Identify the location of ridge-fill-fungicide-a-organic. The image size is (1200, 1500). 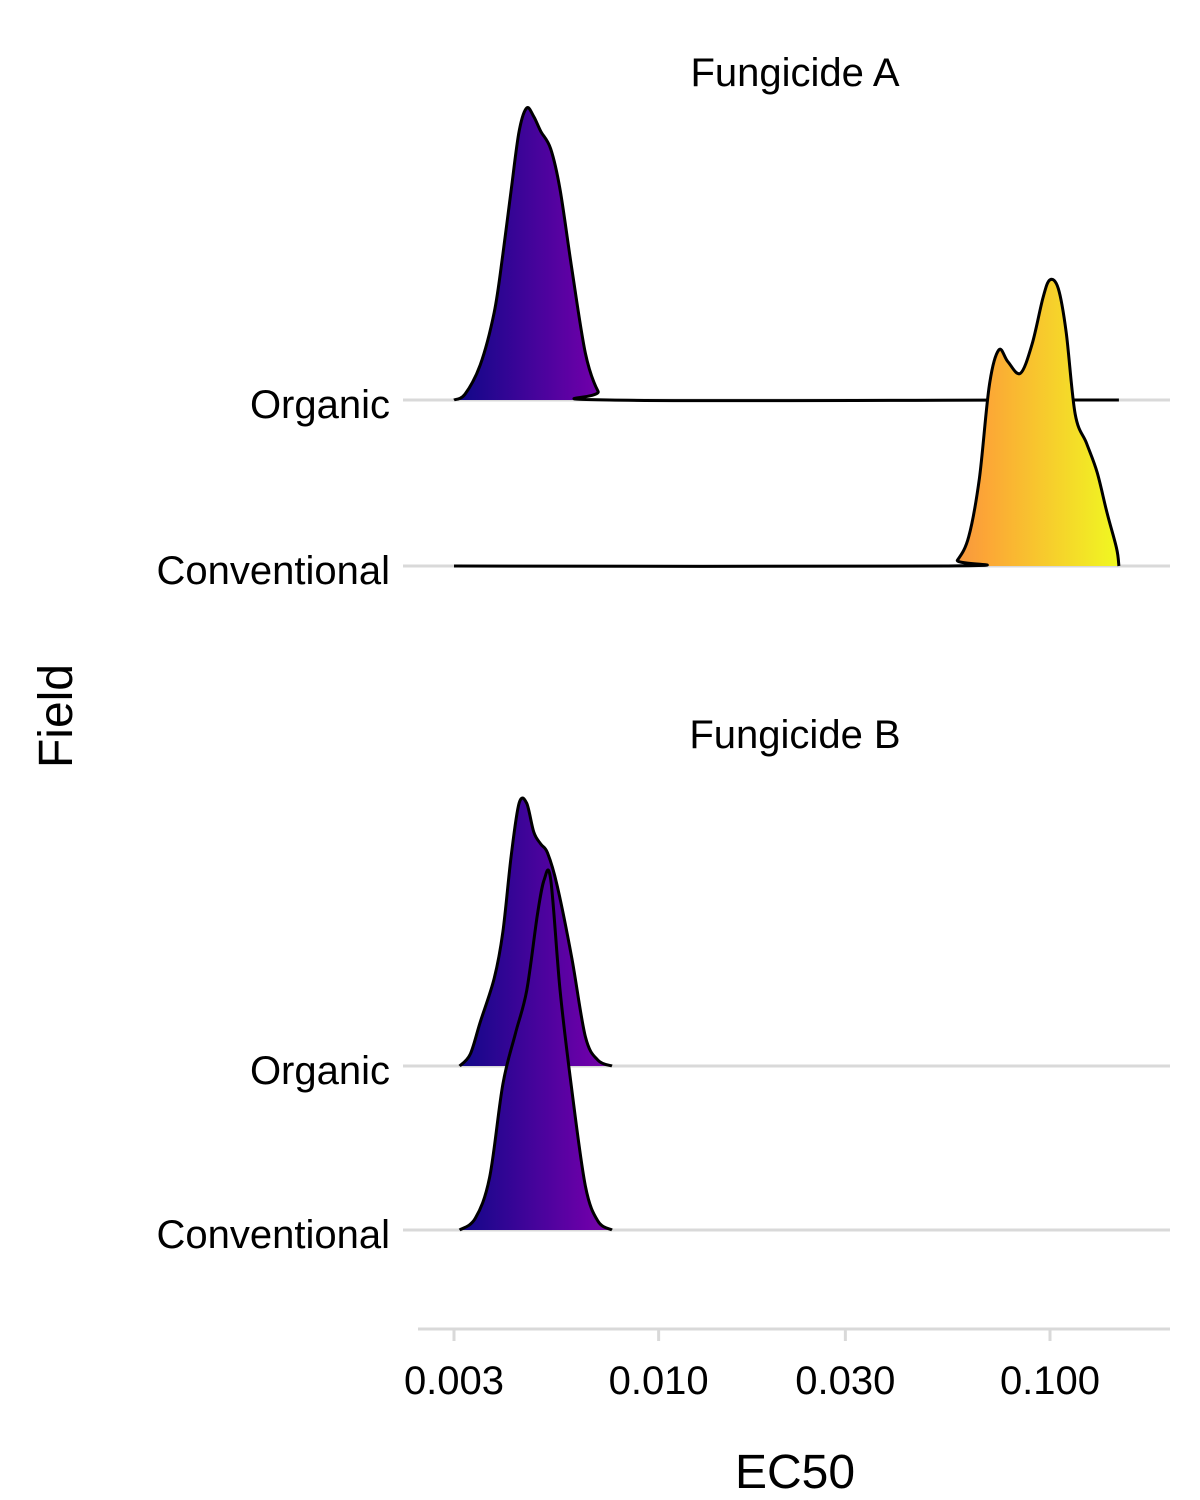
(786, 254).